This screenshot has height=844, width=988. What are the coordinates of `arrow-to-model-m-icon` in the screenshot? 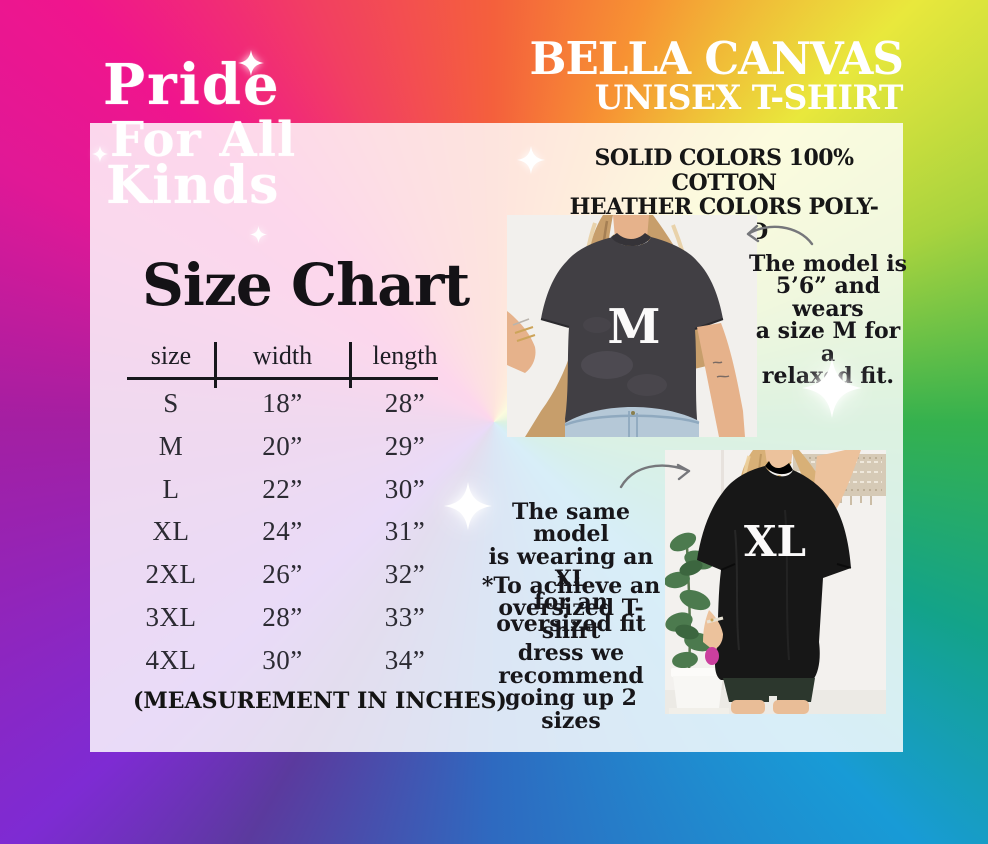 It's located at (780, 235).